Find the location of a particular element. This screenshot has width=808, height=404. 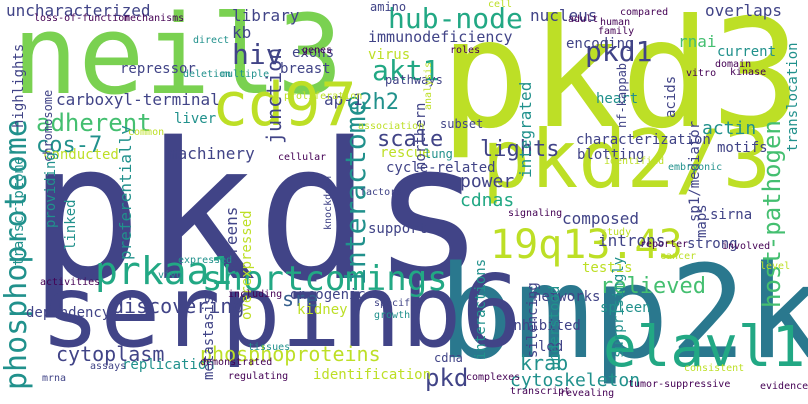

word-machinery: machinery is located at coordinates (211, 153).